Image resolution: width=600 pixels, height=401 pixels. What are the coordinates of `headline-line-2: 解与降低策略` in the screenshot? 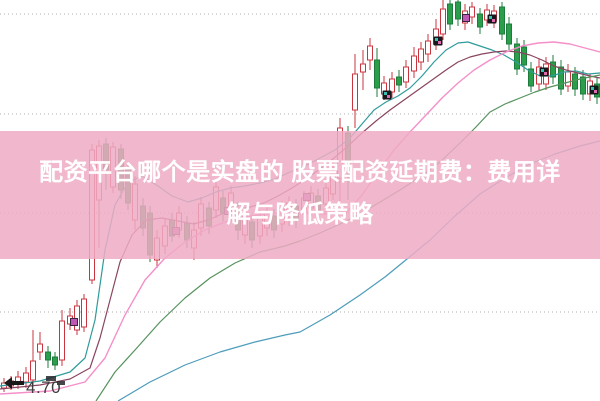 It's located at (300, 214).